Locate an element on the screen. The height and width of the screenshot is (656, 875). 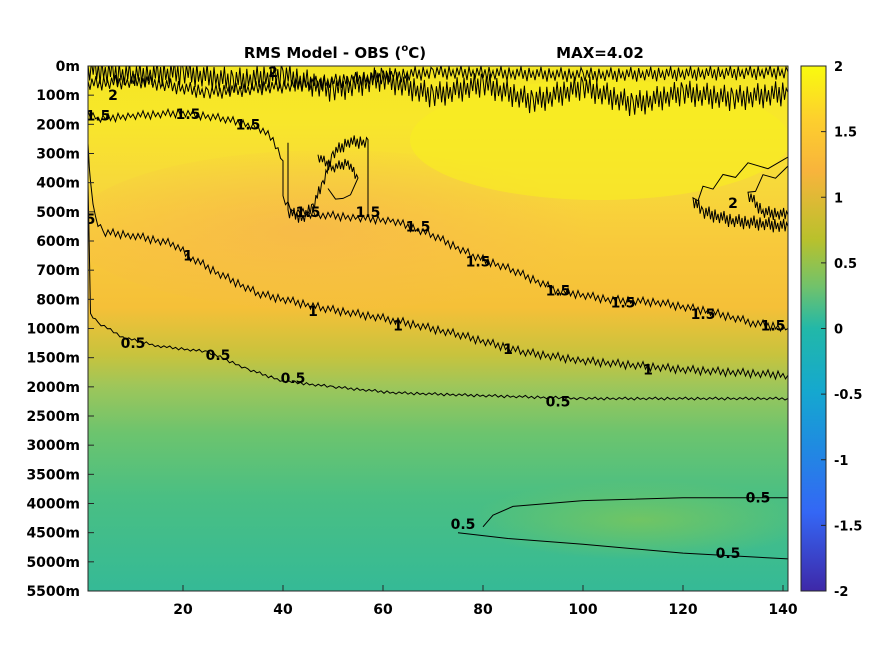
y-tick-label: 800m is located at coordinates (58, 300).